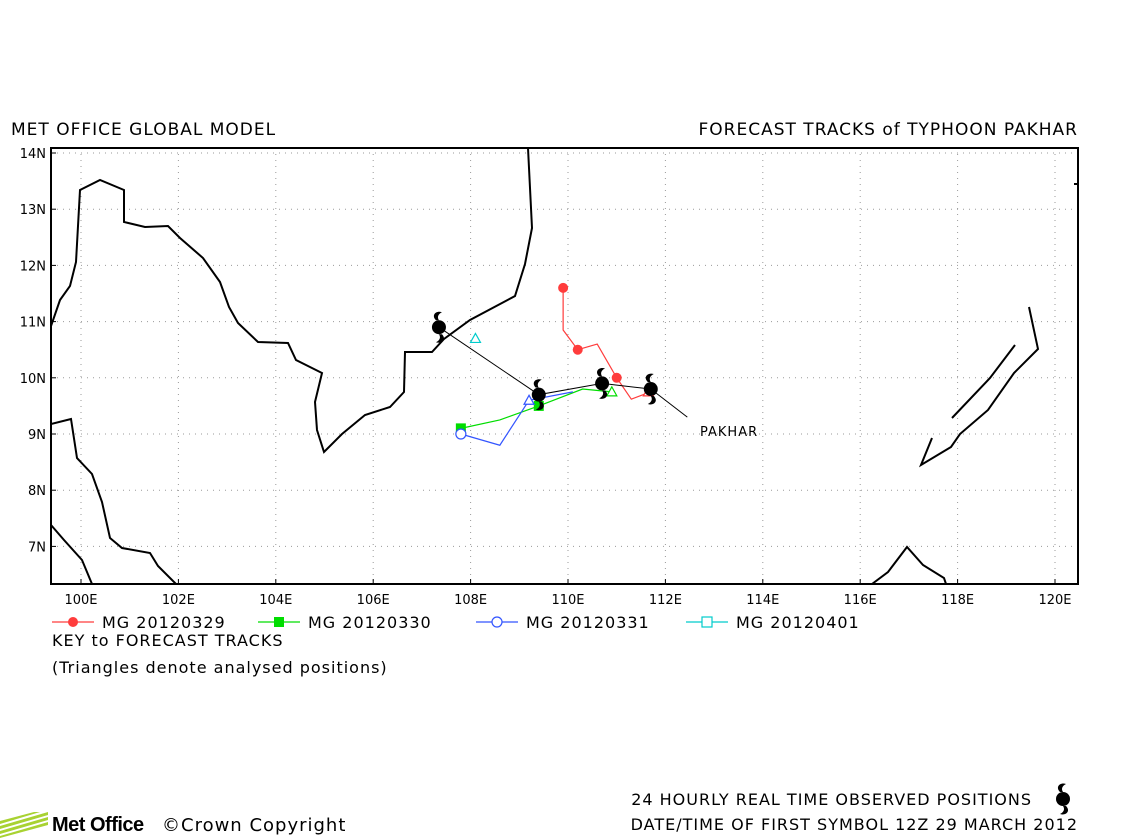 The image size is (1130, 840). I want to click on observed-track-tail, so click(669, 403).